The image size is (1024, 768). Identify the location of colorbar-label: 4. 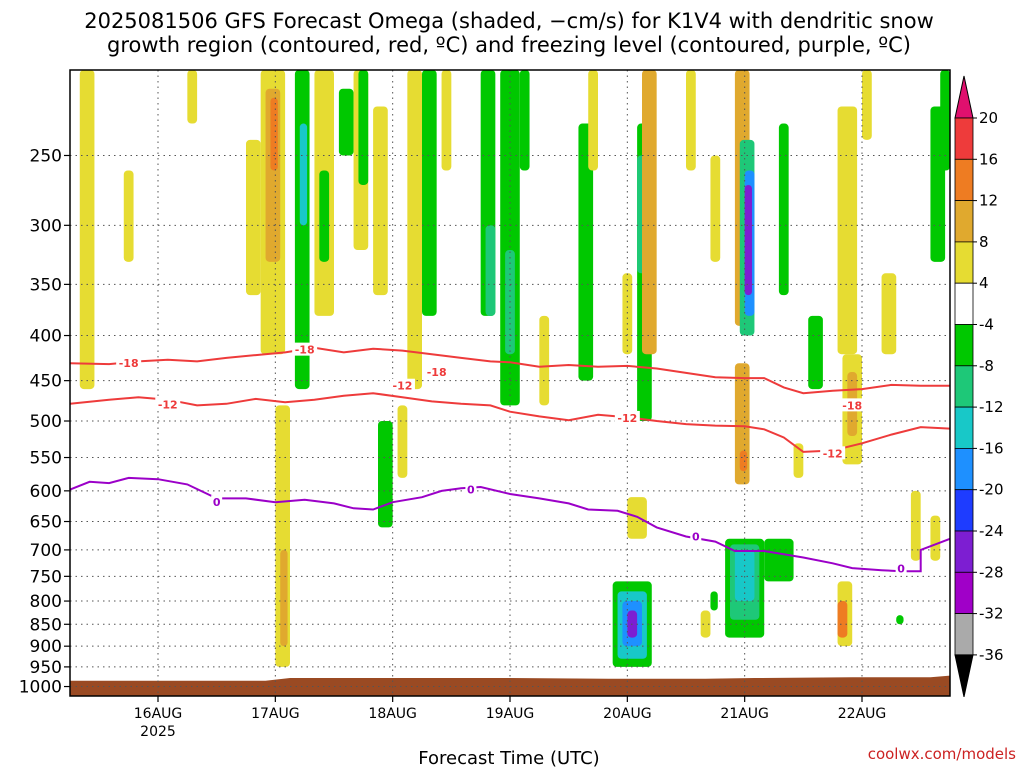
(984, 283).